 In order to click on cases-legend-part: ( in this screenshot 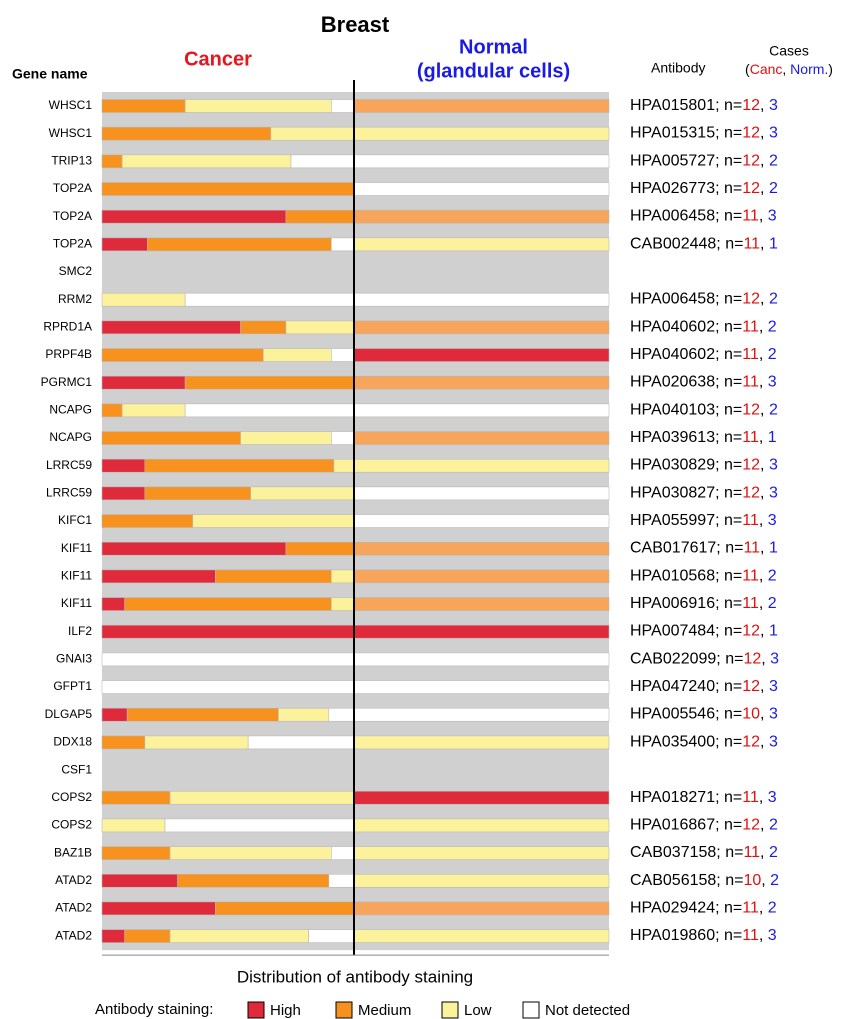, I will do `click(747, 69)`.